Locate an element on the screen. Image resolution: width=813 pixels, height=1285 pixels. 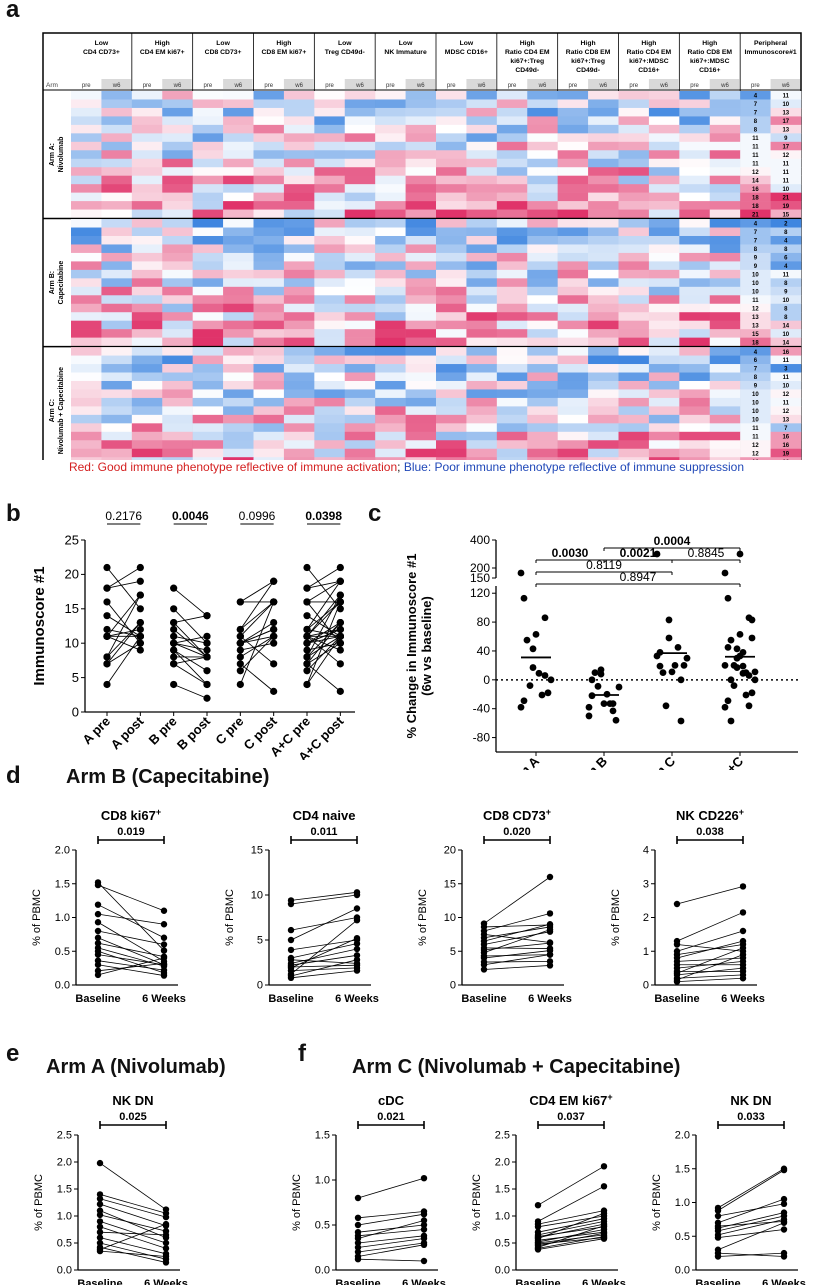
d-chart-0-pair-line is located at coordinates (131, 916).